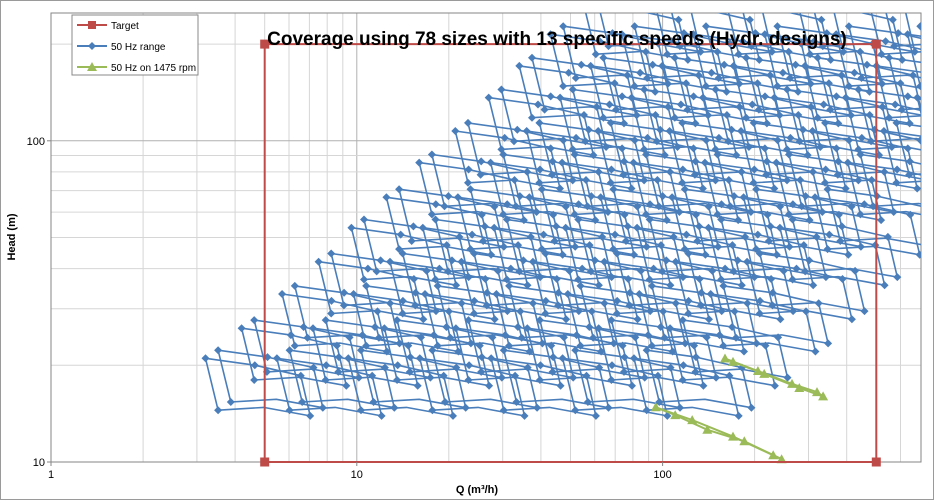 The image size is (934, 504). I want to click on y-axis-title: Head (m), so click(12, 236).